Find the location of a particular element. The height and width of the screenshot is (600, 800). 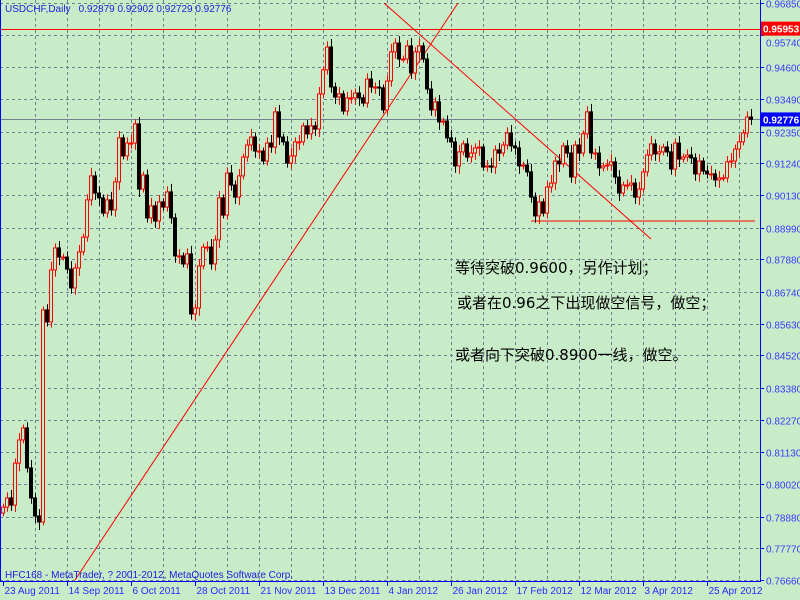

annotation-line-3: 或者向下突破0.8900一线，做空。 is located at coordinates (571, 355).